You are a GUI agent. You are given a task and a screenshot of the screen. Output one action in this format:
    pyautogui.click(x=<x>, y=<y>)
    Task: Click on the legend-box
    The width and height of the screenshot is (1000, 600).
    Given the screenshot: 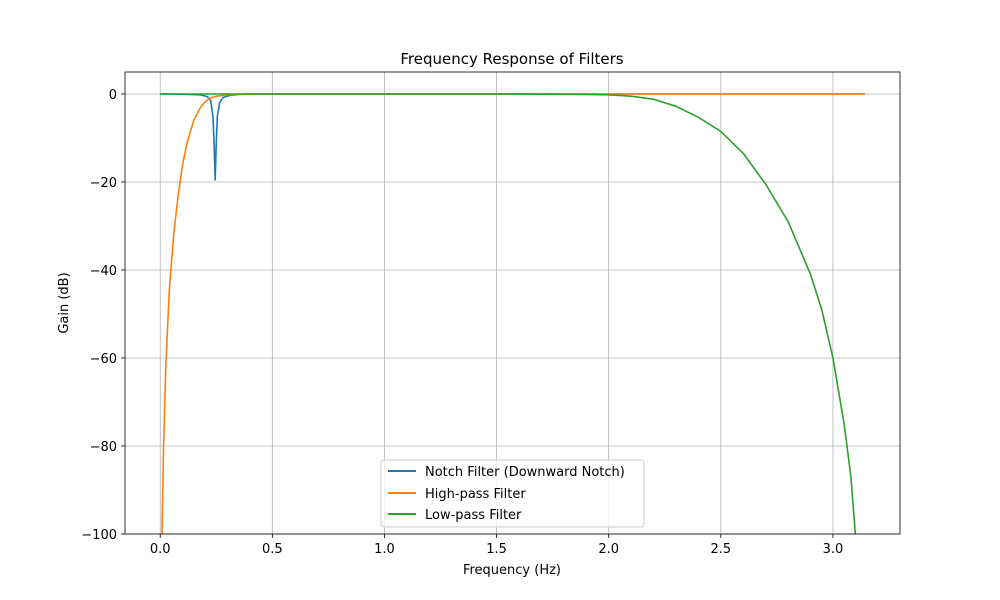 What is the action you would take?
    pyautogui.click(x=512, y=493)
    